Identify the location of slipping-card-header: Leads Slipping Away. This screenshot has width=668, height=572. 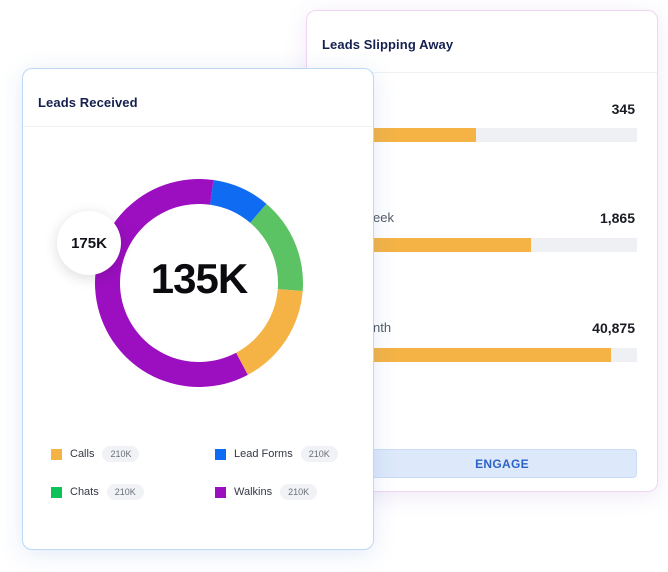
(482, 42).